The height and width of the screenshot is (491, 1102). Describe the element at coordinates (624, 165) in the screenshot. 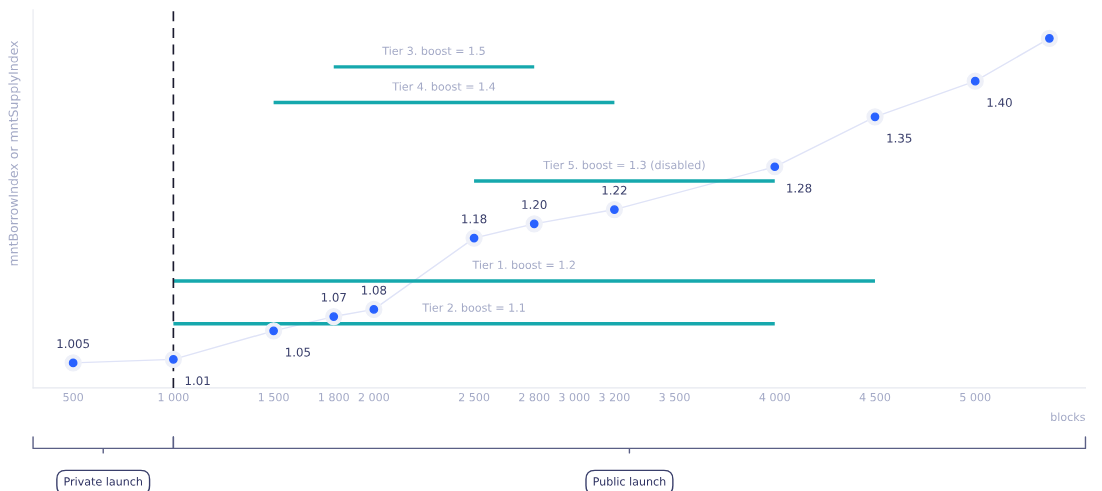

I see `series-label: Tier 5. boost = 1.3 (disabled)` at that location.